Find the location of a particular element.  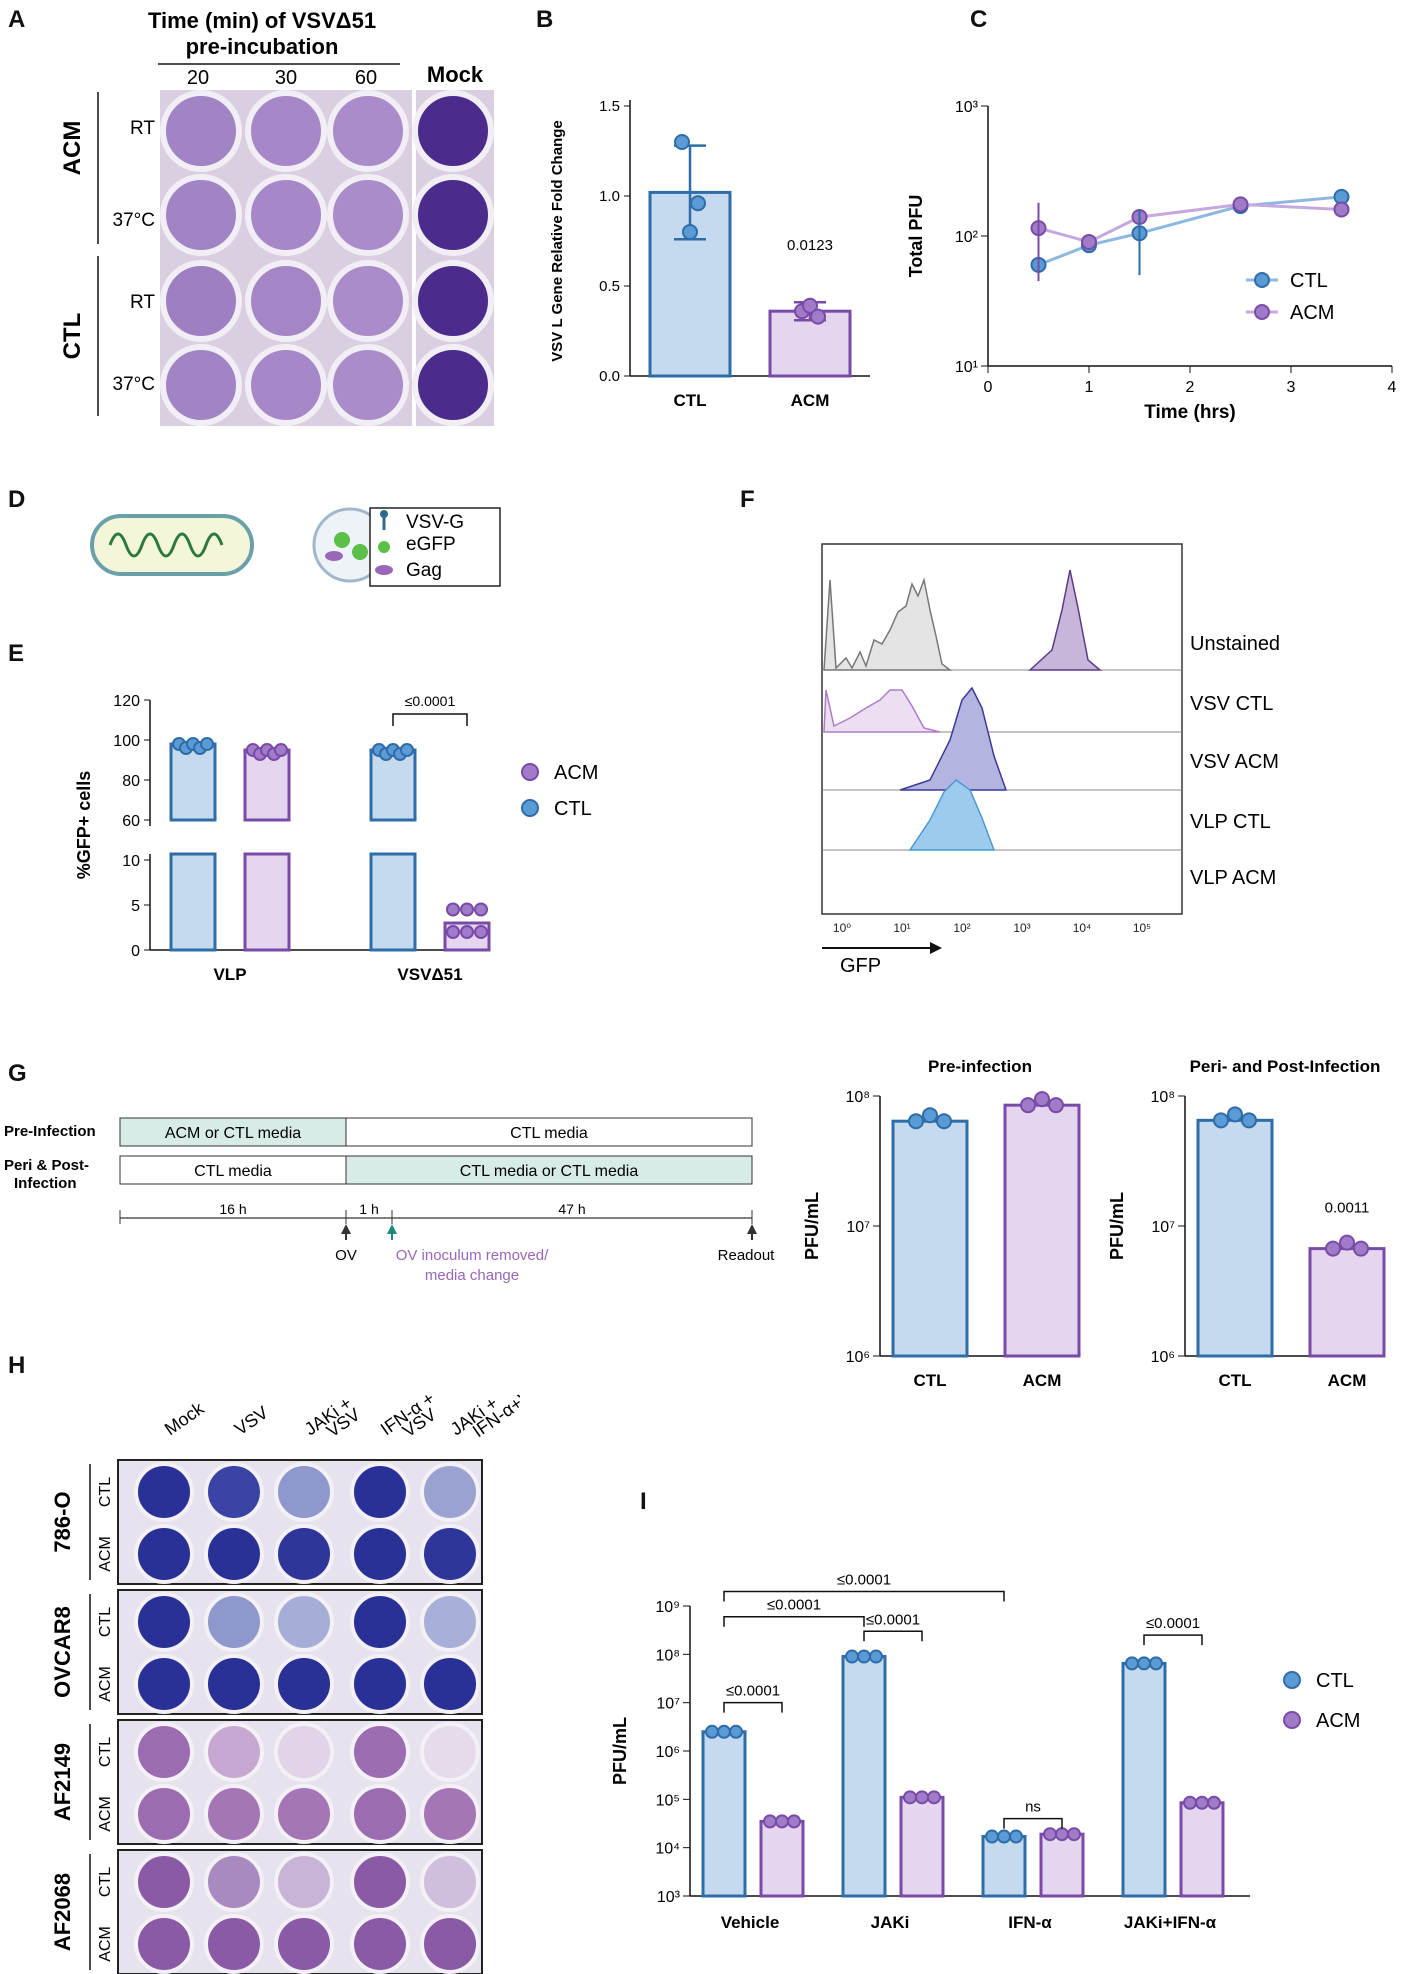

f-tick: 10¹ is located at coordinates (901, 928).